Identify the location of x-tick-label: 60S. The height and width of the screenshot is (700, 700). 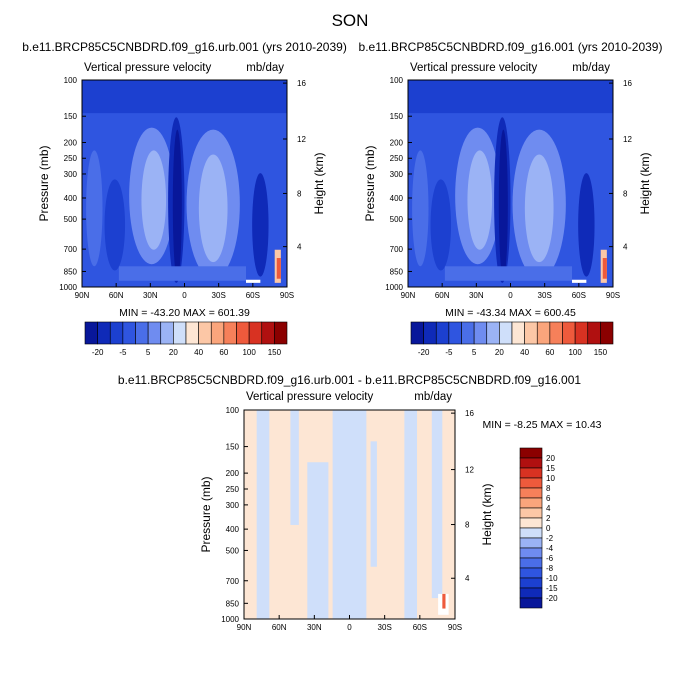
(253, 295).